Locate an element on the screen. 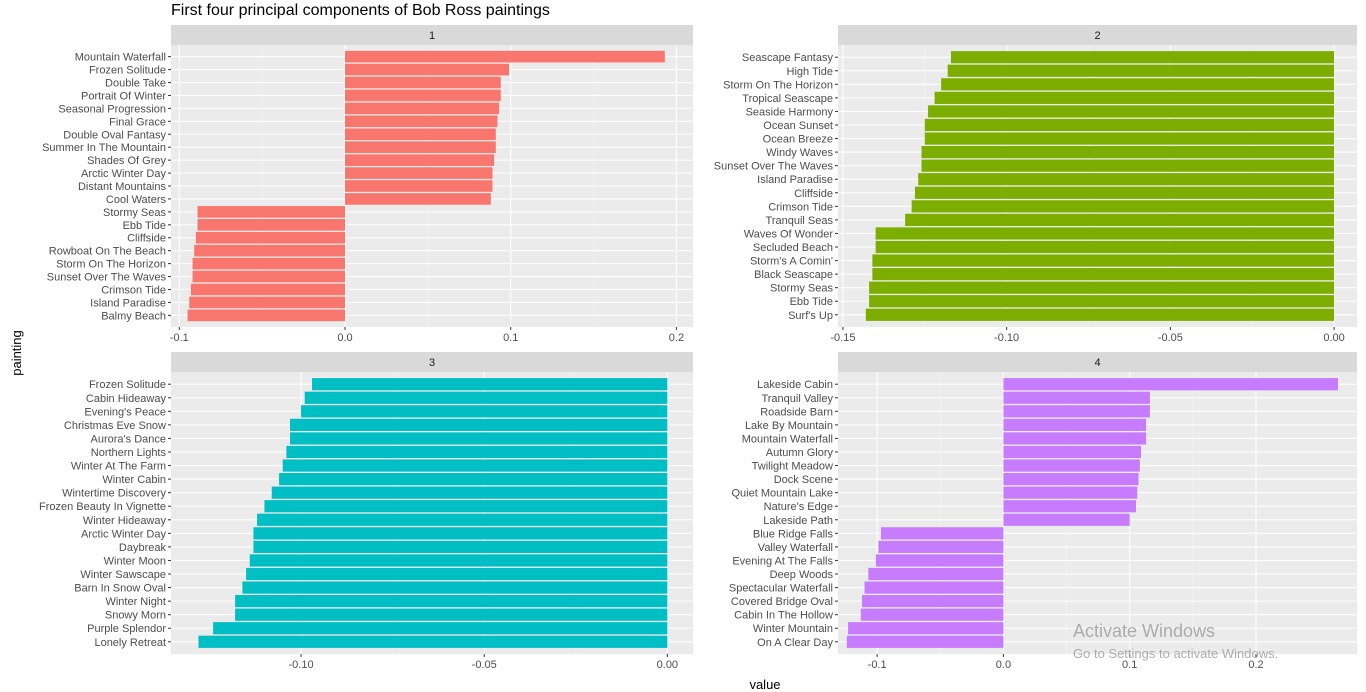 This screenshot has height=692, width=1366. y-tick-label: Final Grace is located at coordinates (137, 122).